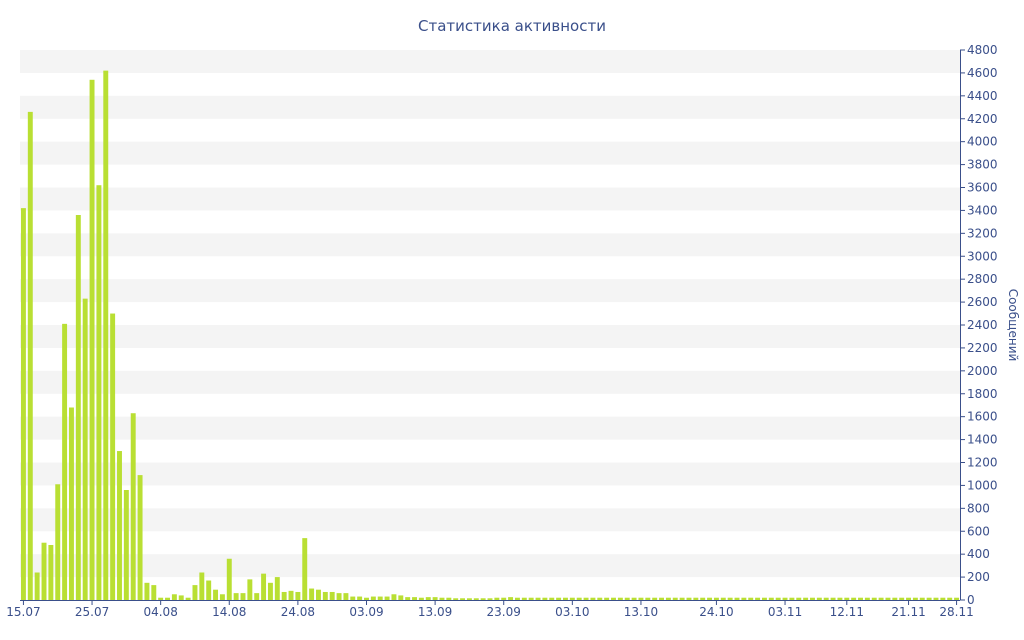 This screenshot has height=640, width=1024. I want to click on x-tick-label: 03.10, so click(572, 612).